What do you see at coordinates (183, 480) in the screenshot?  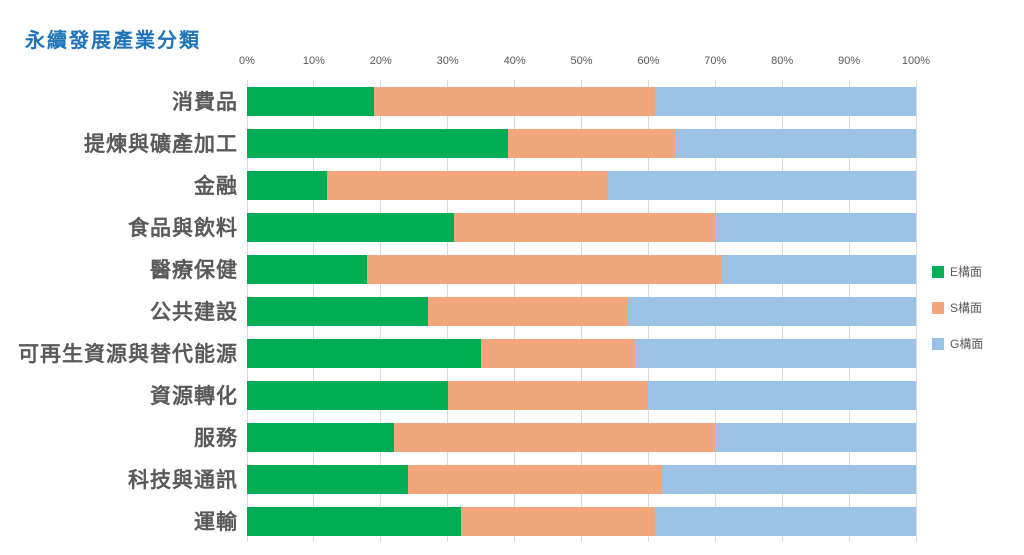 I see `category-label: 科技與通訊` at bounding box center [183, 480].